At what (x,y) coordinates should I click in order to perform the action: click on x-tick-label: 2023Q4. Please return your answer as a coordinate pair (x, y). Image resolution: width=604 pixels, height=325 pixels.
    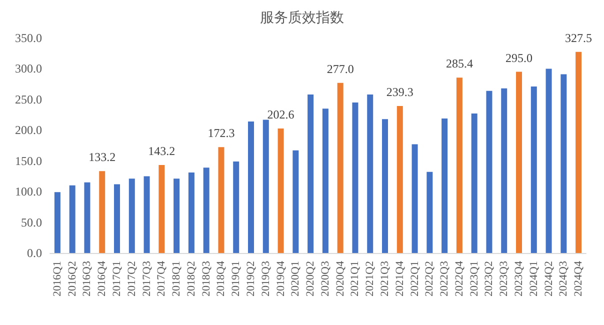
    Looking at the image, I should click on (519, 278).